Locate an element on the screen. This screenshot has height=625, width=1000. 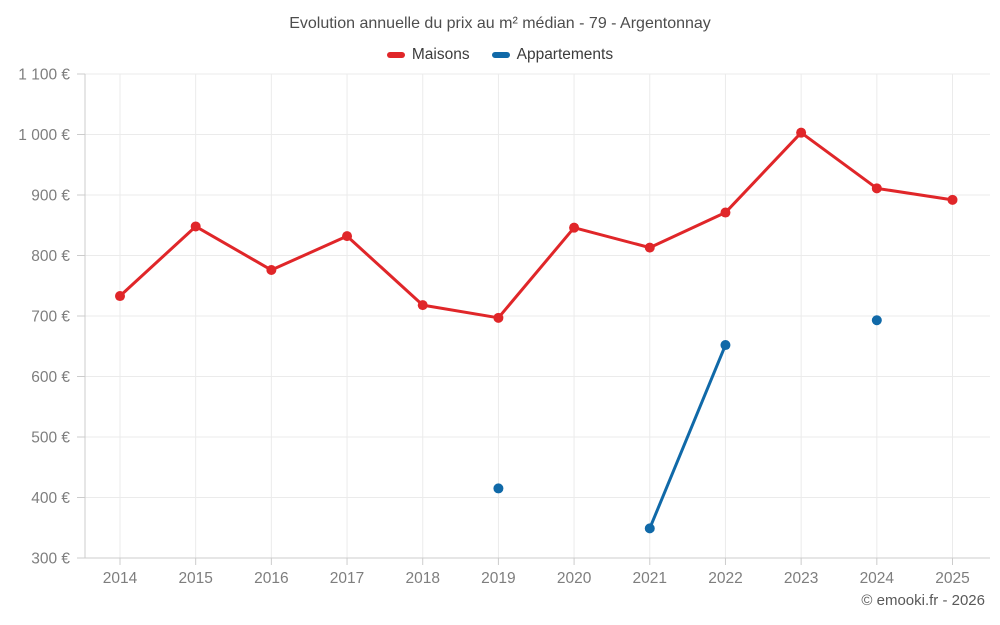
y-tick-label: 600 € is located at coordinates (50, 377).